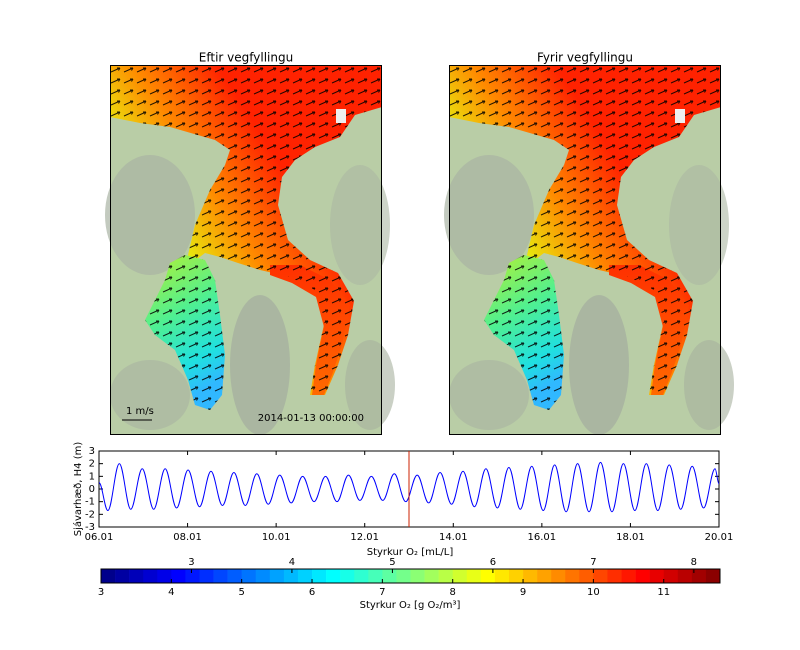 Image resolution: width=800 pixels, height=650 pixels. Describe the element at coordinates (410, 552) in the screenshot. I see `colorbar-top-label: Styrkur O₂ [mL/L]` at that location.